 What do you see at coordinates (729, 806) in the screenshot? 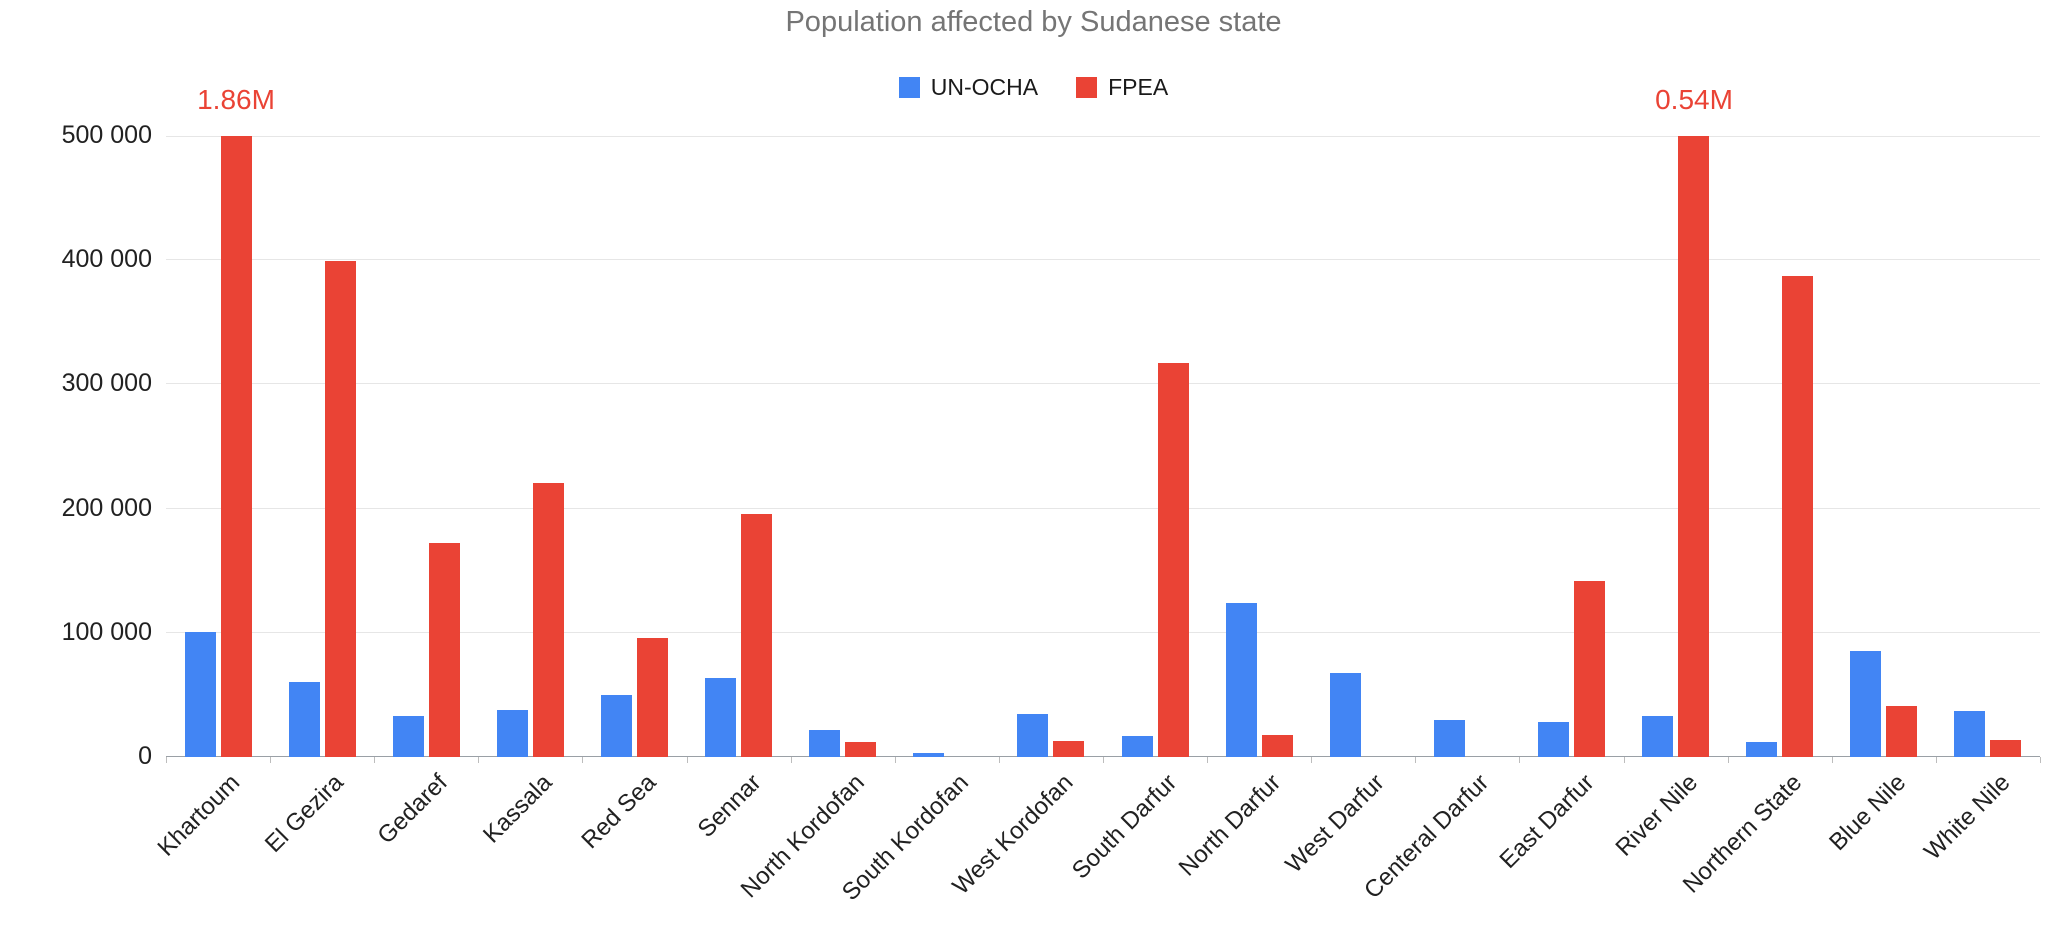
I see `x-axis-label-sennar: Sennar` at bounding box center [729, 806].